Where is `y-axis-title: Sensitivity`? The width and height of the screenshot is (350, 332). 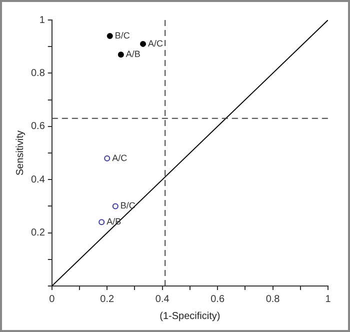
y-axis-title: Sensitivity is located at coordinates (20, 153).